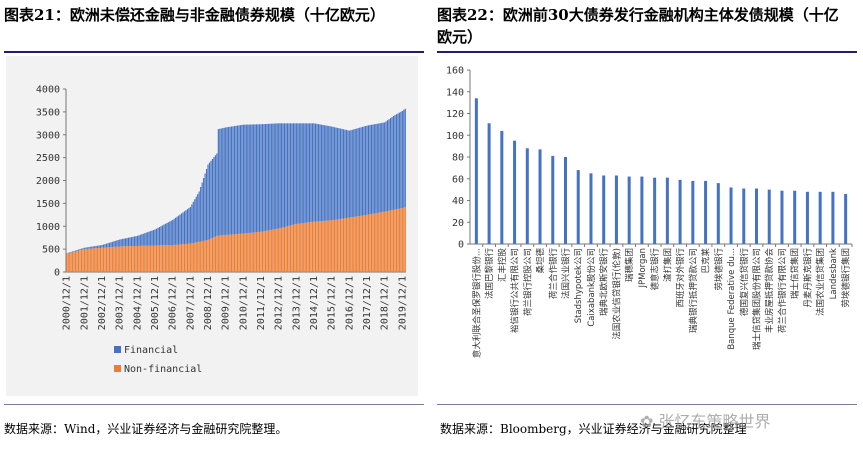 The height and width of the screenshot is (459, 863). What do you see at coordinates (51, 250) in the screenshot?
I see `left-y-tick-label: 500` at bounding box center [51, 250].